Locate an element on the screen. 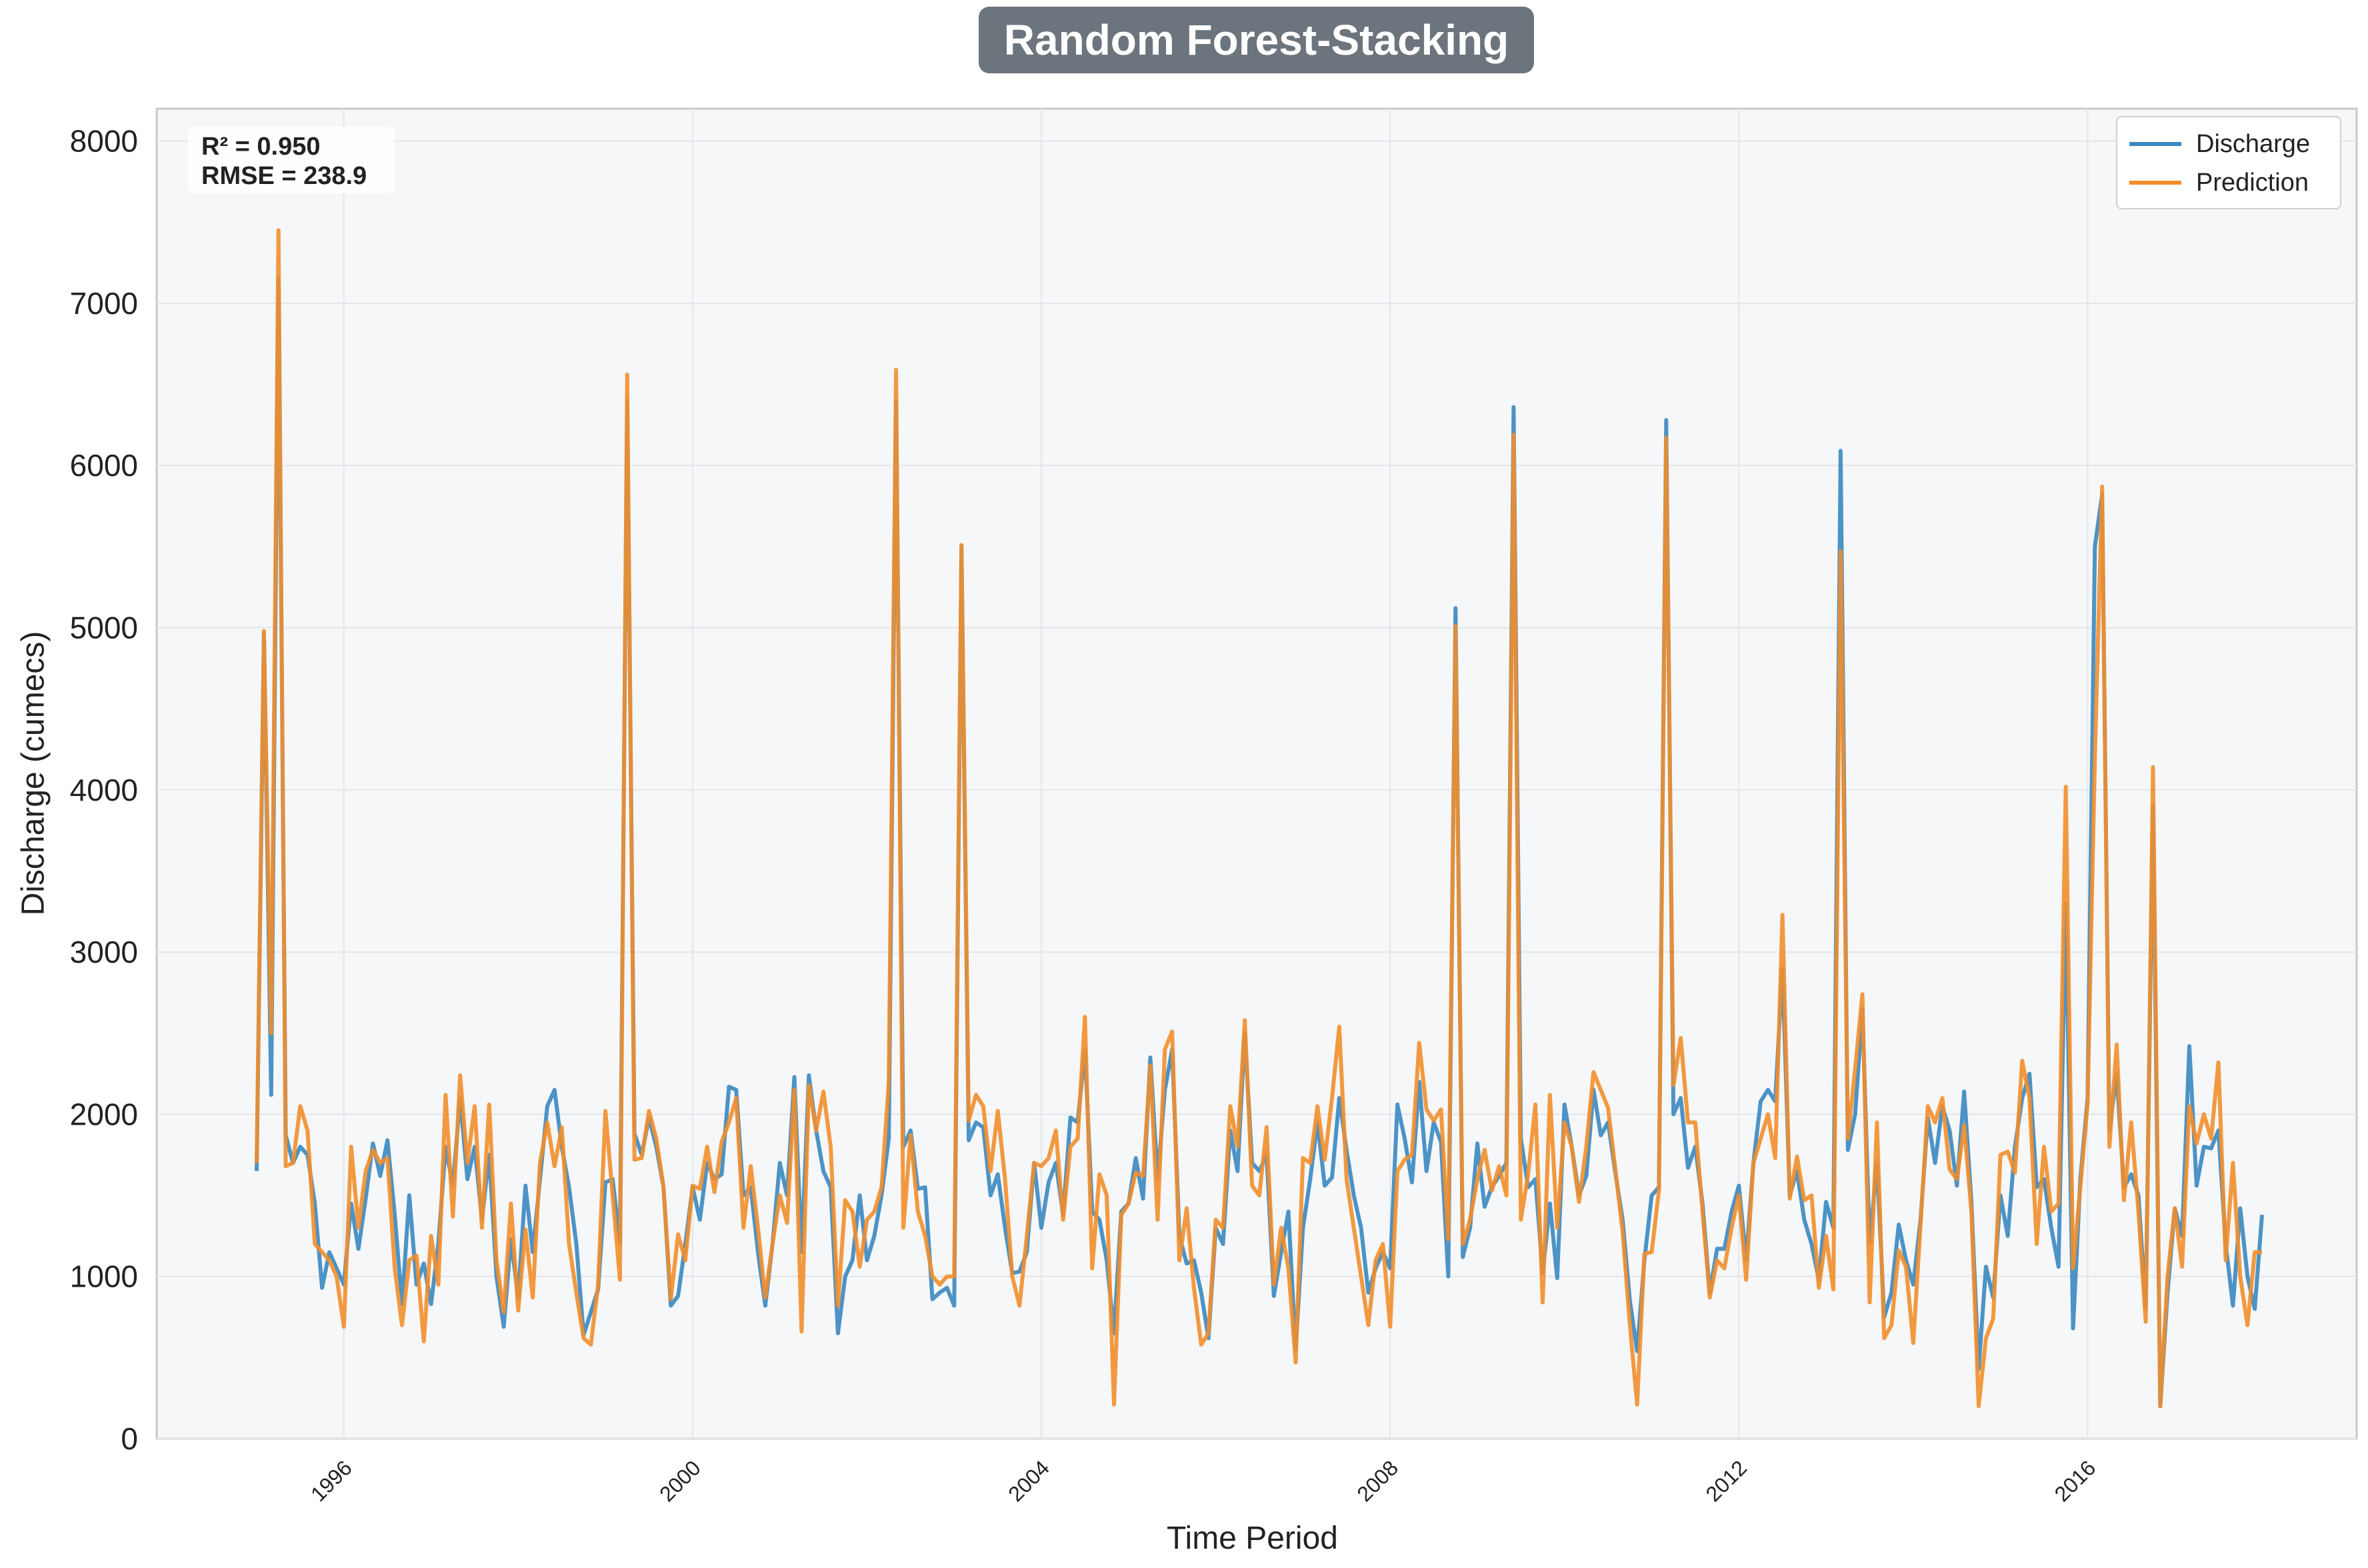  y-tick-label: 8000 is located at coordinates (104, 141).